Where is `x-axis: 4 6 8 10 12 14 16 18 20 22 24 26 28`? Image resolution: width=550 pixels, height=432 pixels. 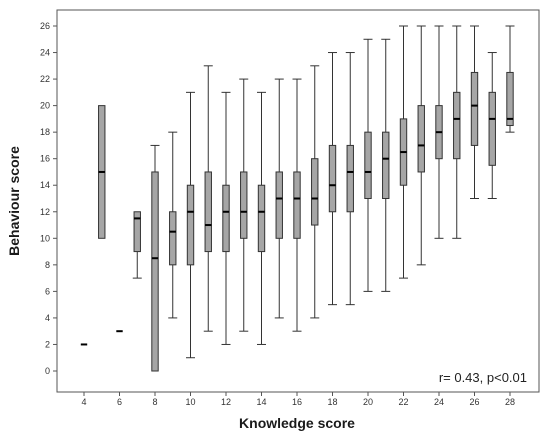 x-axis: 4 6 8 10 12 14 16 18 20 22 24 26 28 is located at coordinates (298, 399).